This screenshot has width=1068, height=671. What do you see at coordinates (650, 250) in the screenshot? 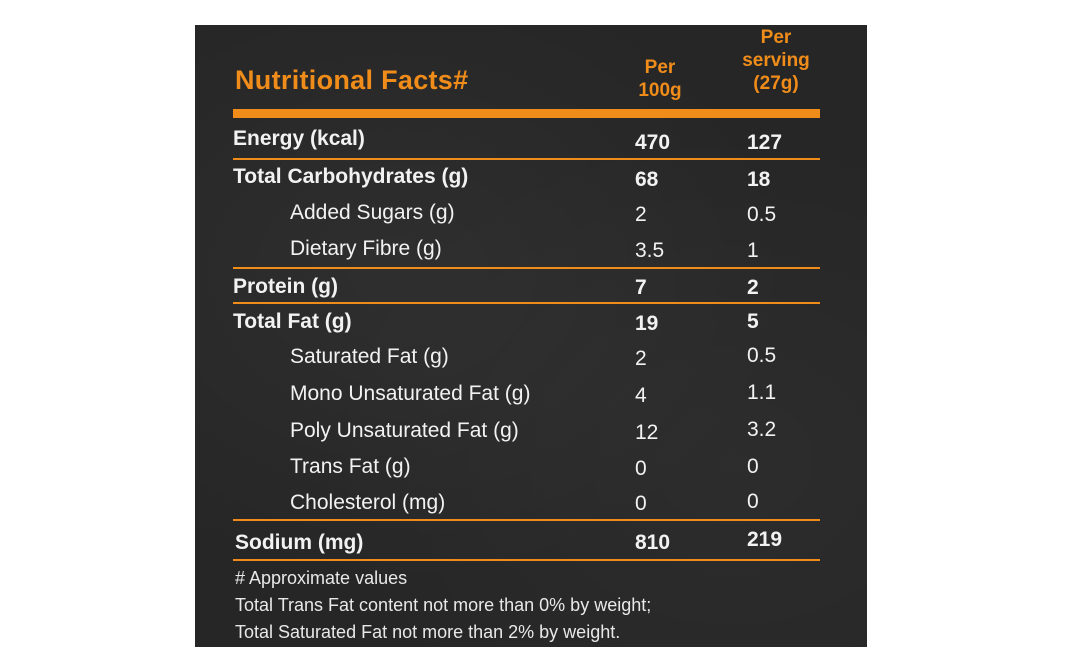
I see `value-per-100g: 3.5` at bounding box center [650, 250].